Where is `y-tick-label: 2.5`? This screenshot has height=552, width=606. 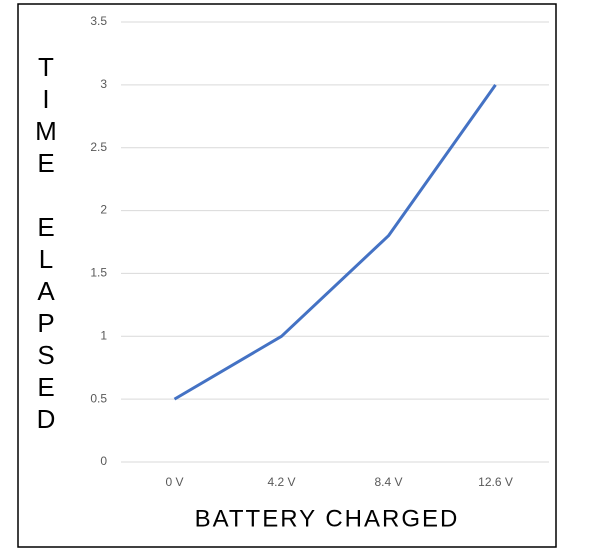 y-tick-label: 2.5 is located at coordinates (98, 147).